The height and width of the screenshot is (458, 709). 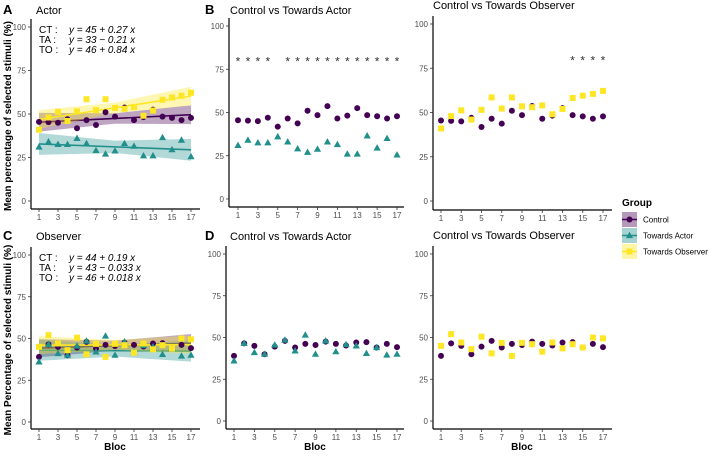 I want to click on x-tick-label: 15, so click(x=582, y=218).